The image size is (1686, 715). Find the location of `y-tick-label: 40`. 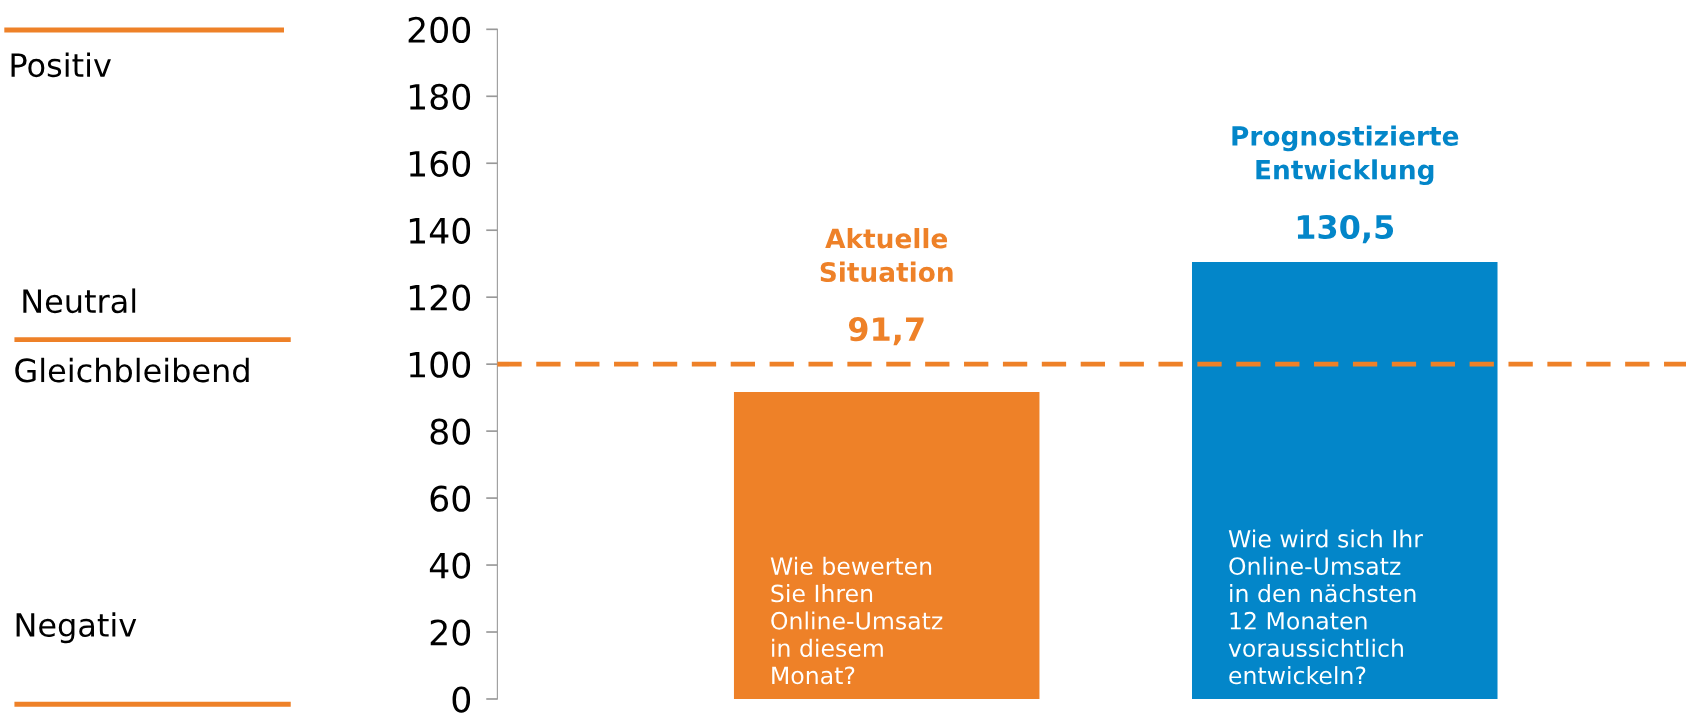

y-tick-label: 40 is located at coordinates (450, 565).